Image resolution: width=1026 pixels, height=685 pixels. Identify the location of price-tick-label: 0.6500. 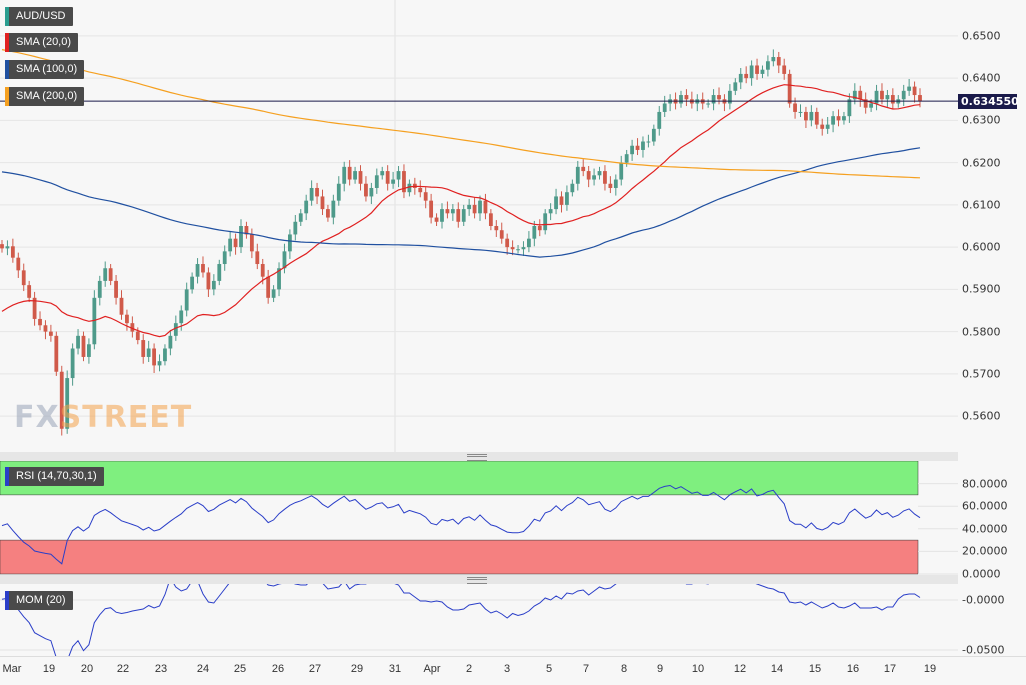
(981, 36).